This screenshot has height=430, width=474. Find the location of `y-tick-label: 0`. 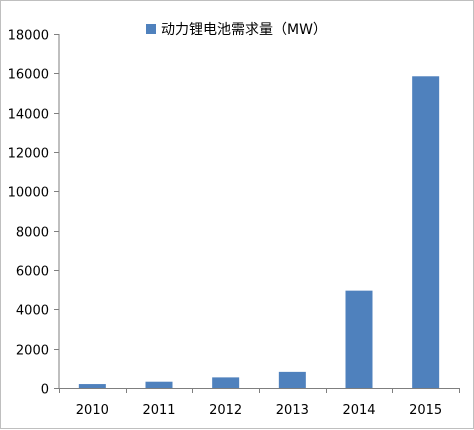

y-tick-label: 0 is located at coordinates (45, 390).